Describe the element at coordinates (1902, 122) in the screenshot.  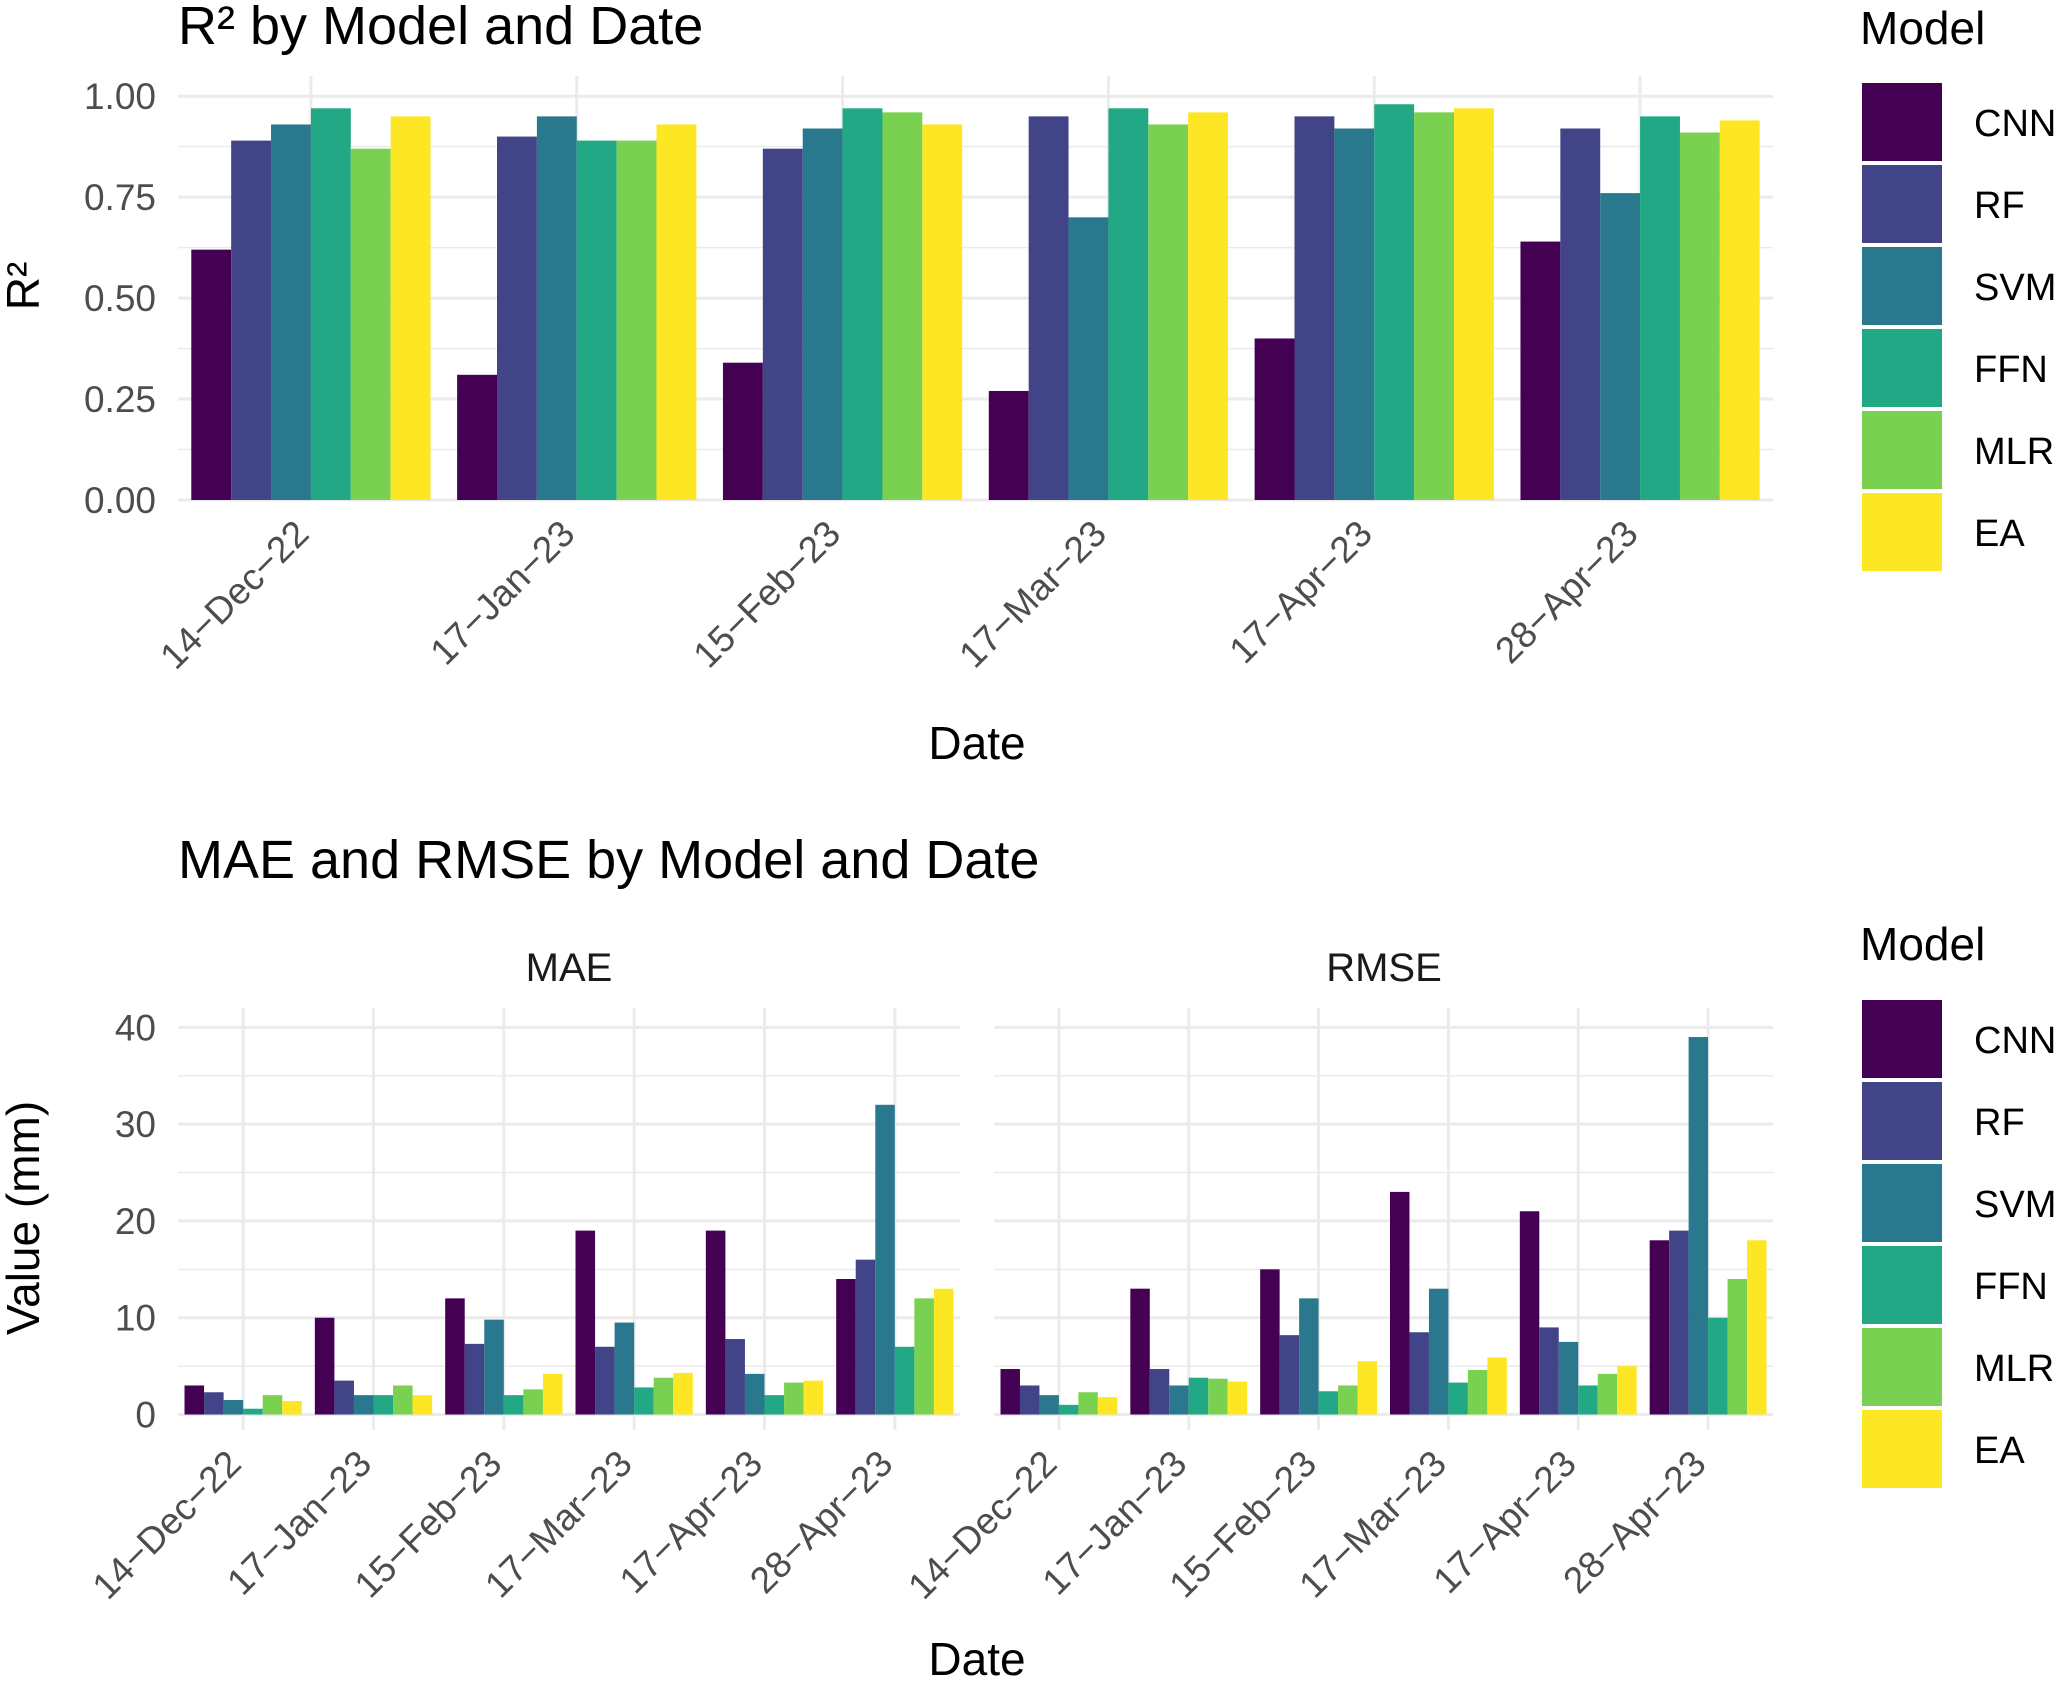
I see `r2-legend-key-cnn` at that location.